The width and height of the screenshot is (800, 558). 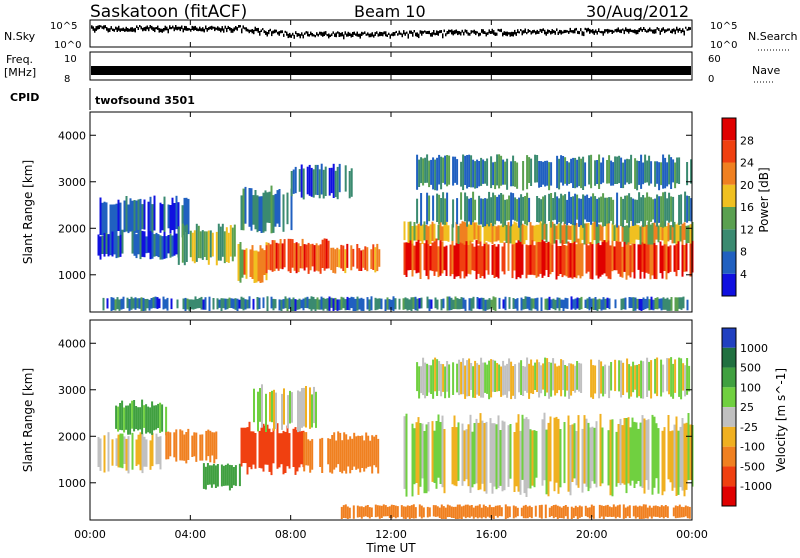 I want to click on freq-tick-low: 8, so click(x=67, y=79).